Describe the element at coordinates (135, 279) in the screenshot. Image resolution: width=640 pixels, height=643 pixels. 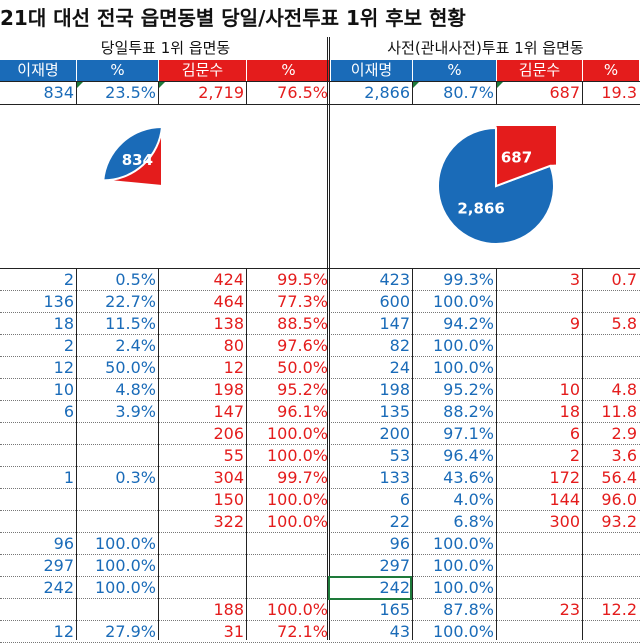
I see `table-cell: 0.5%` at that location.